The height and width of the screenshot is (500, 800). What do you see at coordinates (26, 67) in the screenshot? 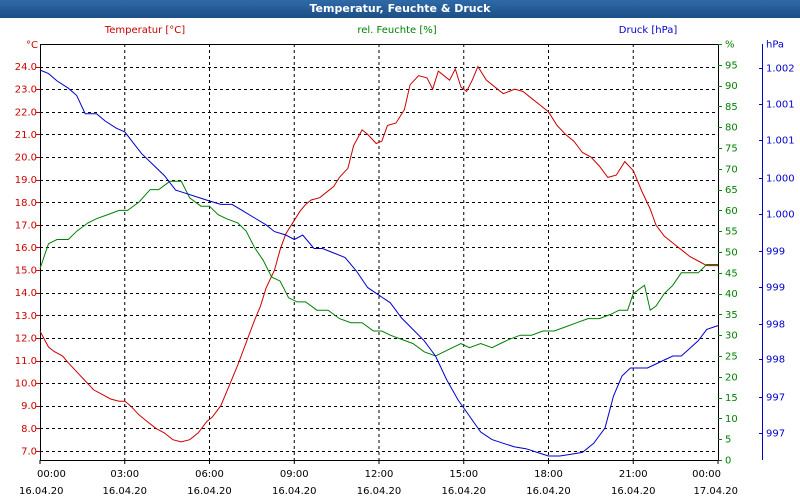
I see `temperature-tick-label: 24.0` at bounding box center [26, 67].